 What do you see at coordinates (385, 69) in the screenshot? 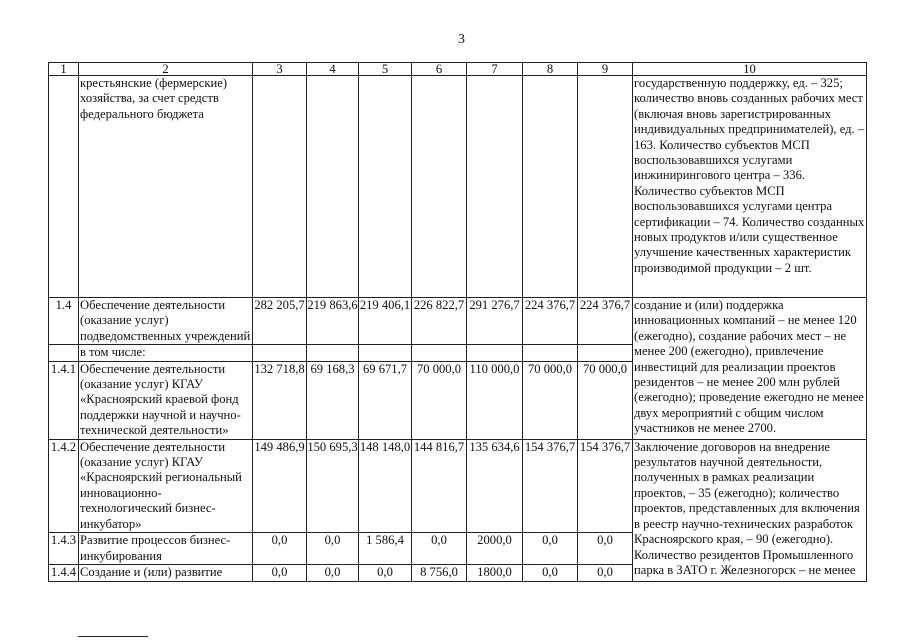
I see `column-header: 5` at bounding box center [385, 69].